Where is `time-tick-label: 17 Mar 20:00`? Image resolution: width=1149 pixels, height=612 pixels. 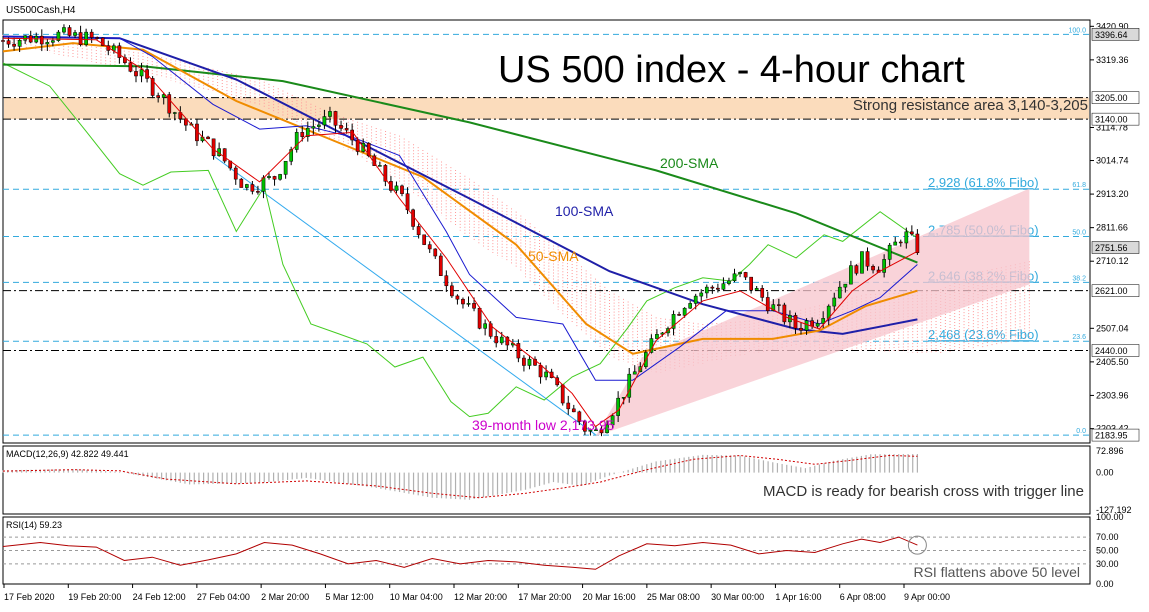 time-tick-label: 17 Mar 20:00 is located at coordinates (544, 597).